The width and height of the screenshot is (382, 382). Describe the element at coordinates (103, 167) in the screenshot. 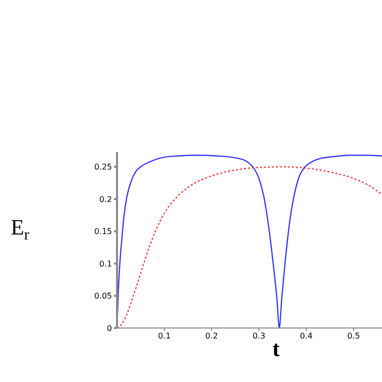

I see `y-tick-label: 0.25` at that location.